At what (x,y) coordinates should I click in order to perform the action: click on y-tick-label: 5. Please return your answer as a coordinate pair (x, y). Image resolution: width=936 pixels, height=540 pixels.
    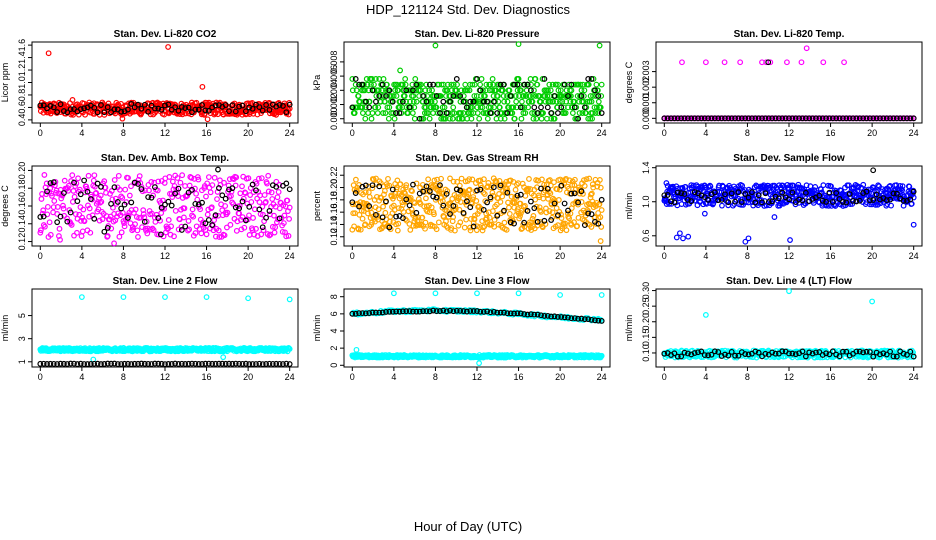
    Looking at the image, I should click on (22, 315).